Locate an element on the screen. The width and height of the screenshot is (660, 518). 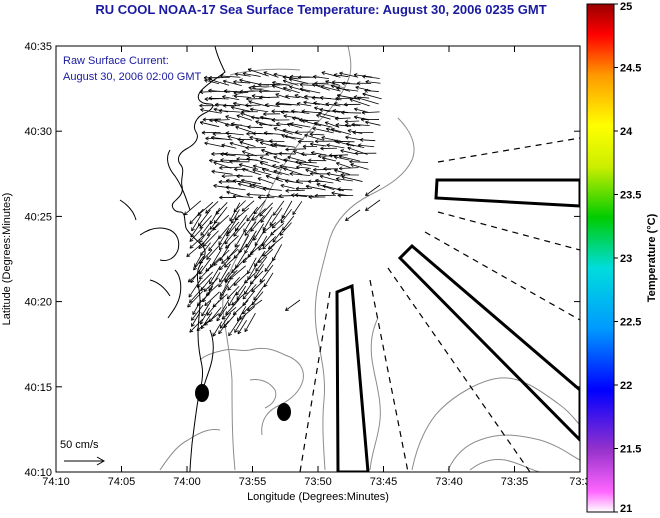
colorbar-tick-label: 21.5 is located at coordinates (630, 450).